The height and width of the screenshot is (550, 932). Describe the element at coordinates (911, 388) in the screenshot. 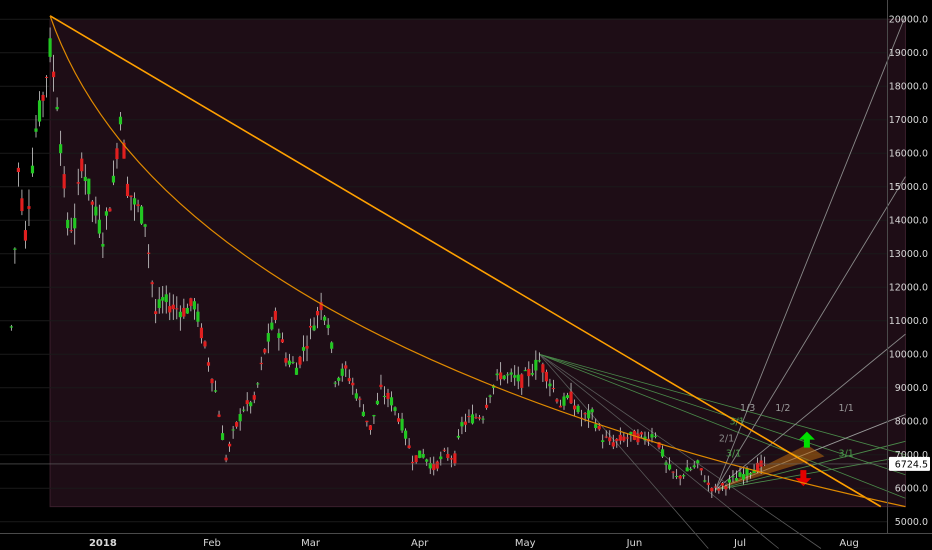

I see `y-tick-label: 9000.0` at that location.